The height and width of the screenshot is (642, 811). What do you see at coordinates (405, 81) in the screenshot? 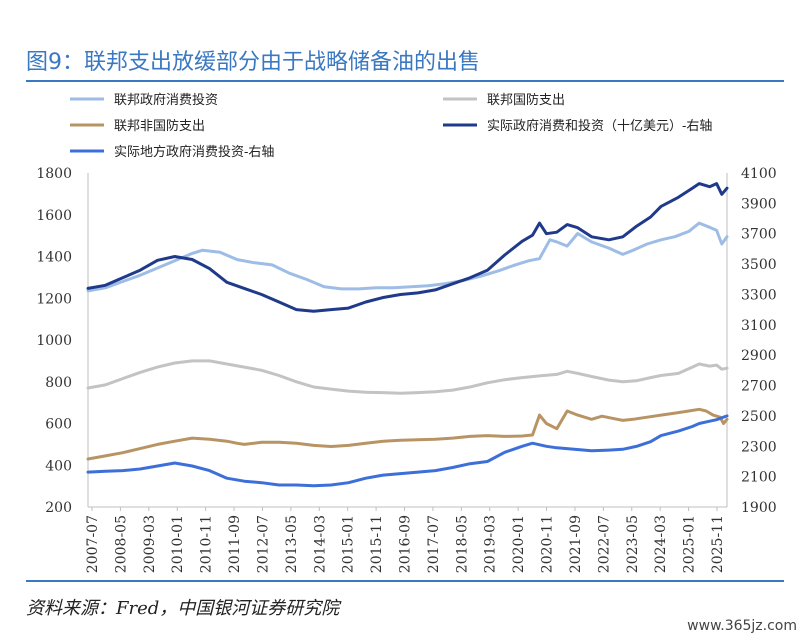
I see `title-divider` at bounding box center [405, 81].